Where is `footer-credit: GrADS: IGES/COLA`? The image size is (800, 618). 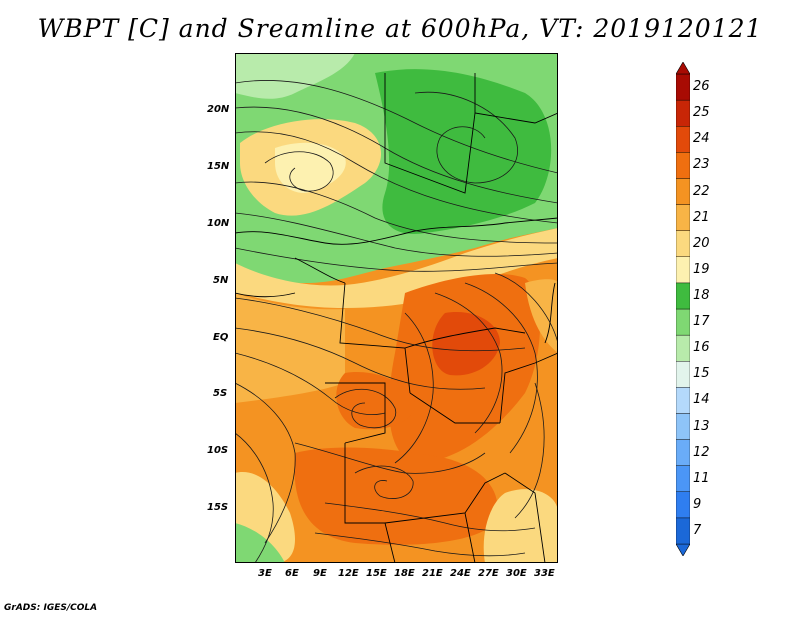
footer-credit: GrADS: IGES/COLA is located at coordinates (51, 608).